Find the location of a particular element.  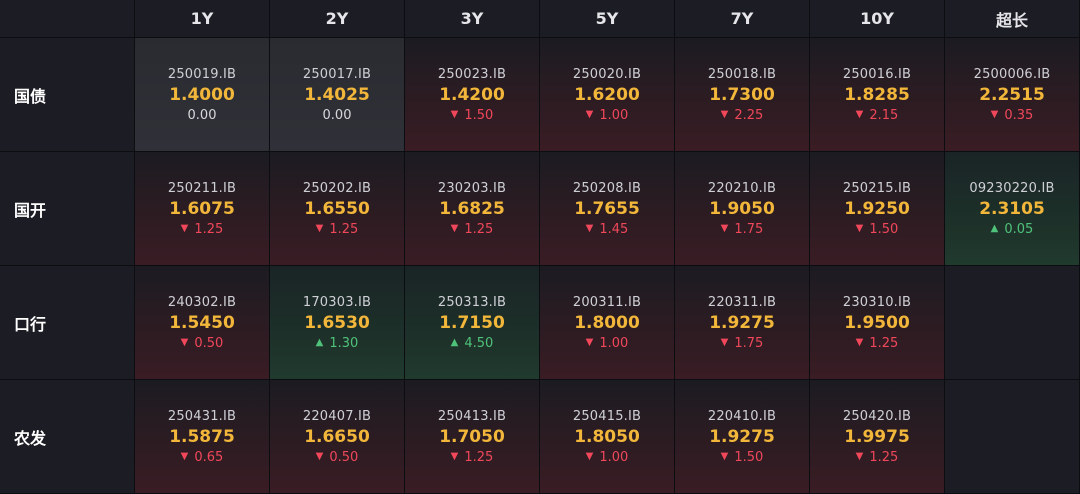

bond-code: 170303.IB is located at coordinates (337, 302).